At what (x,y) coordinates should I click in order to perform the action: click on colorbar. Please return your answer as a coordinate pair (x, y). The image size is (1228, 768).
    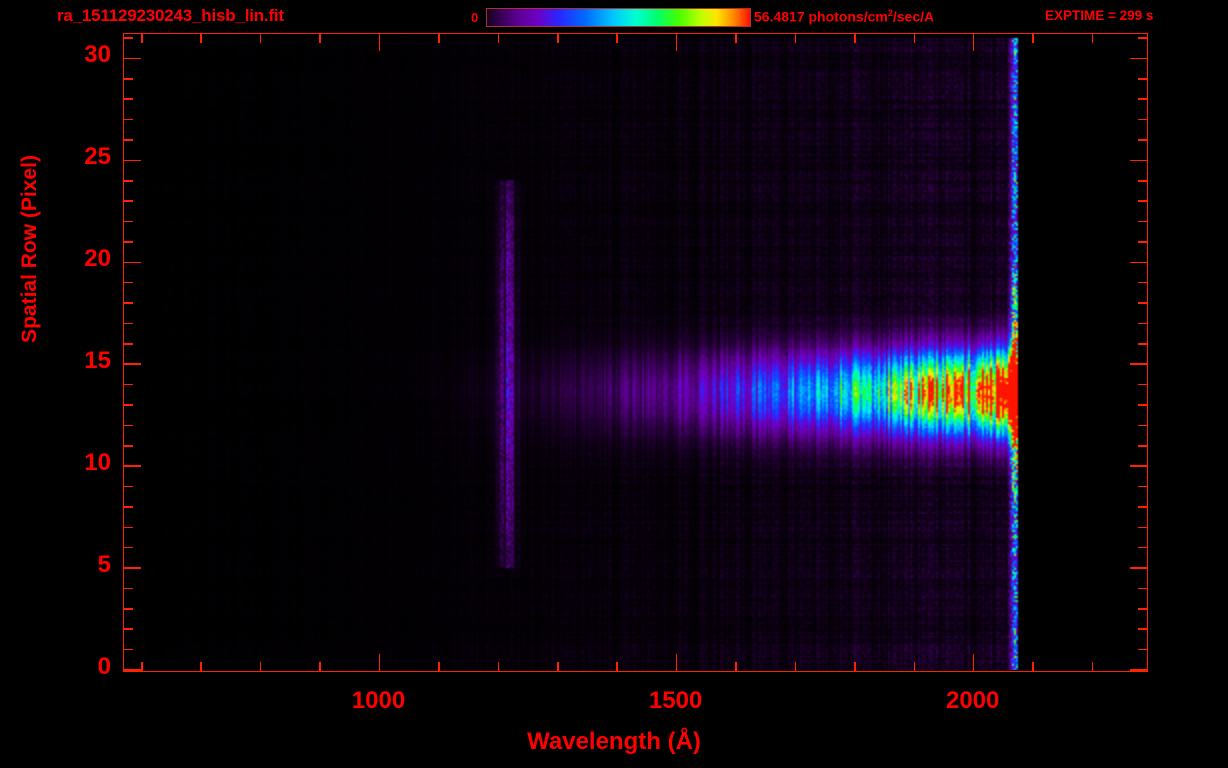
    Looking at the image, I should click on (618, 17).